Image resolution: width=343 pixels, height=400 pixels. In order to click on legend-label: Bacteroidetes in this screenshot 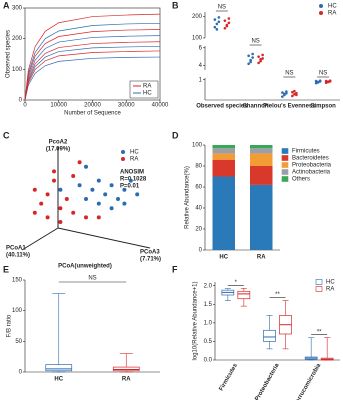, I will do `click(310, 159)`.